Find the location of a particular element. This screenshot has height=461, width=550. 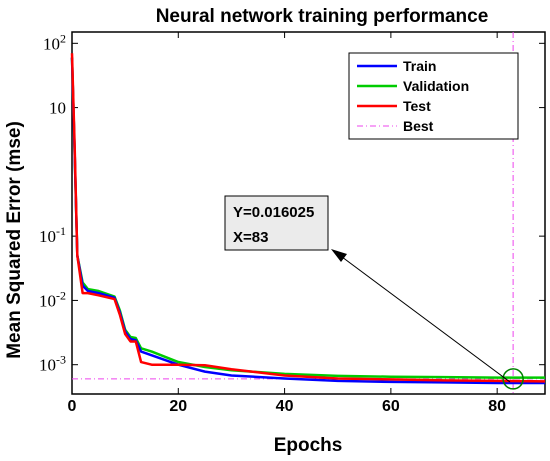

annotation-y-value: Y=0.016025 is located at coordinates (273, 212).